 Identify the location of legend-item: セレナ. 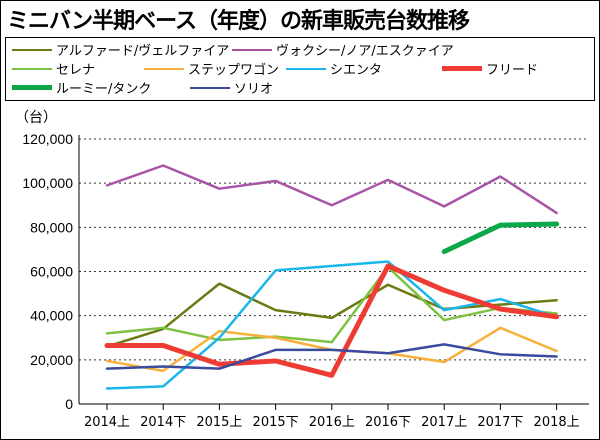
(53, 68).